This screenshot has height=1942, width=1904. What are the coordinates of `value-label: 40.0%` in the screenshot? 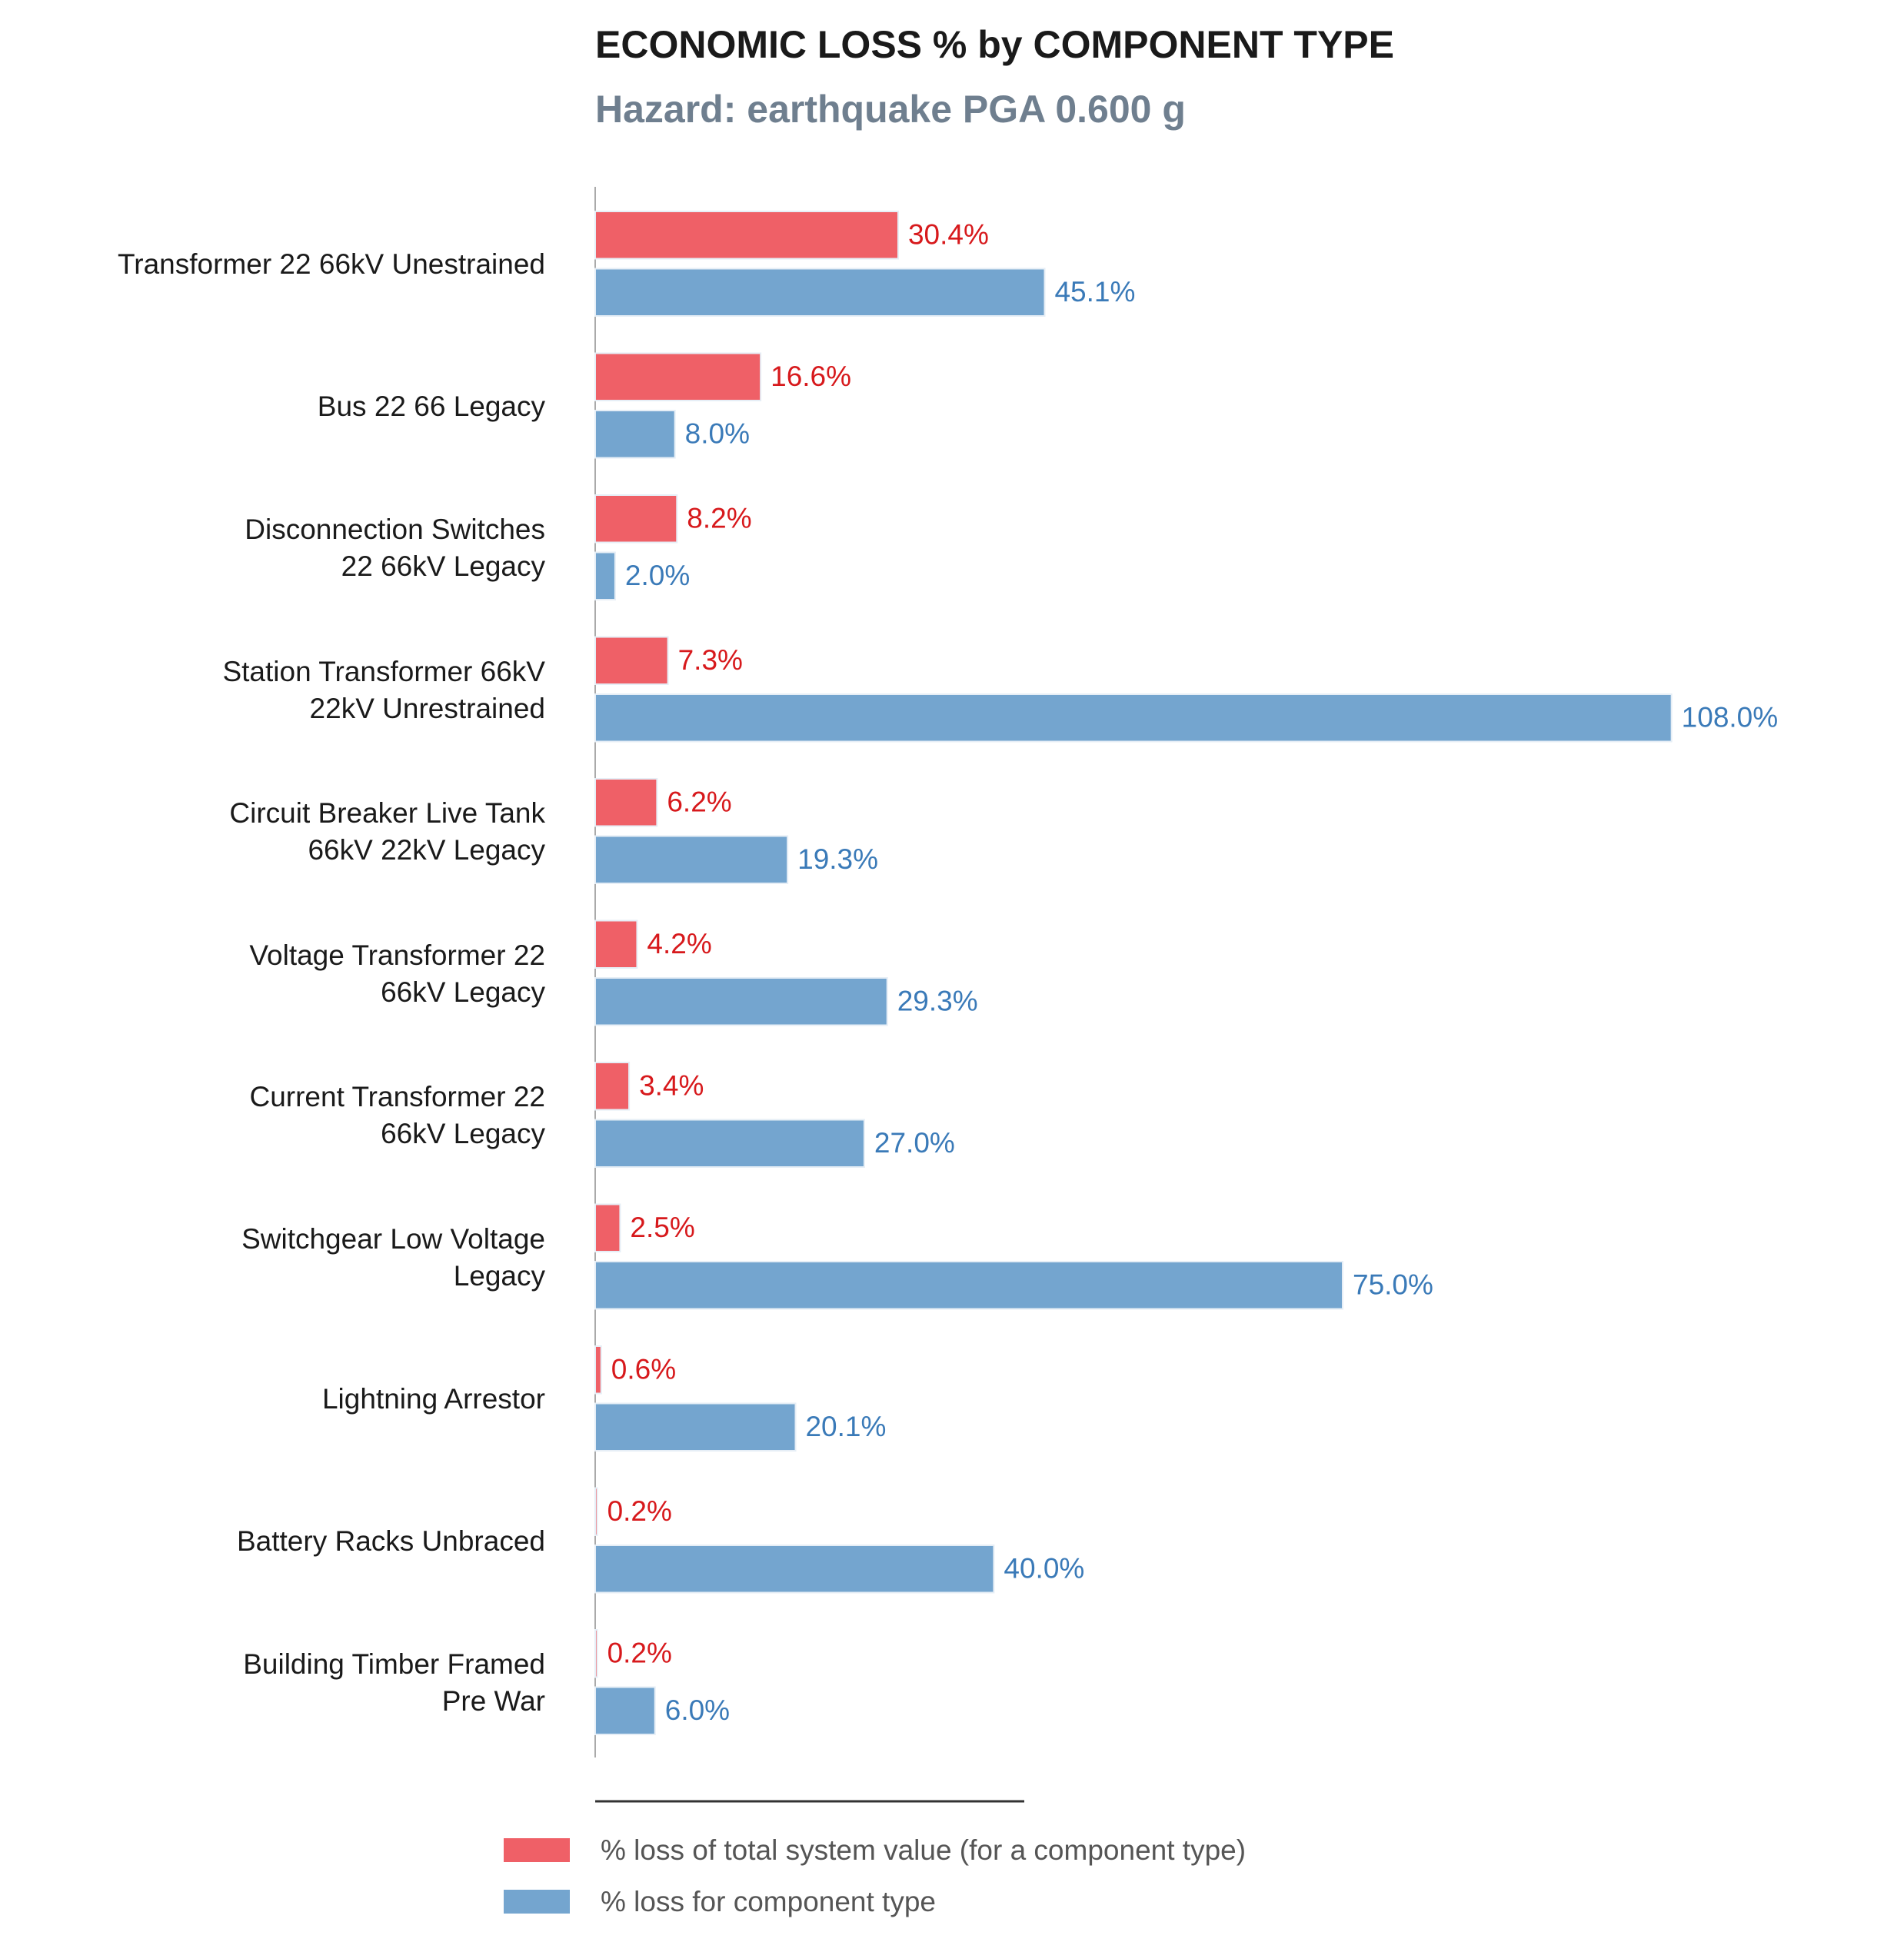 It's located at (1044, 1569).